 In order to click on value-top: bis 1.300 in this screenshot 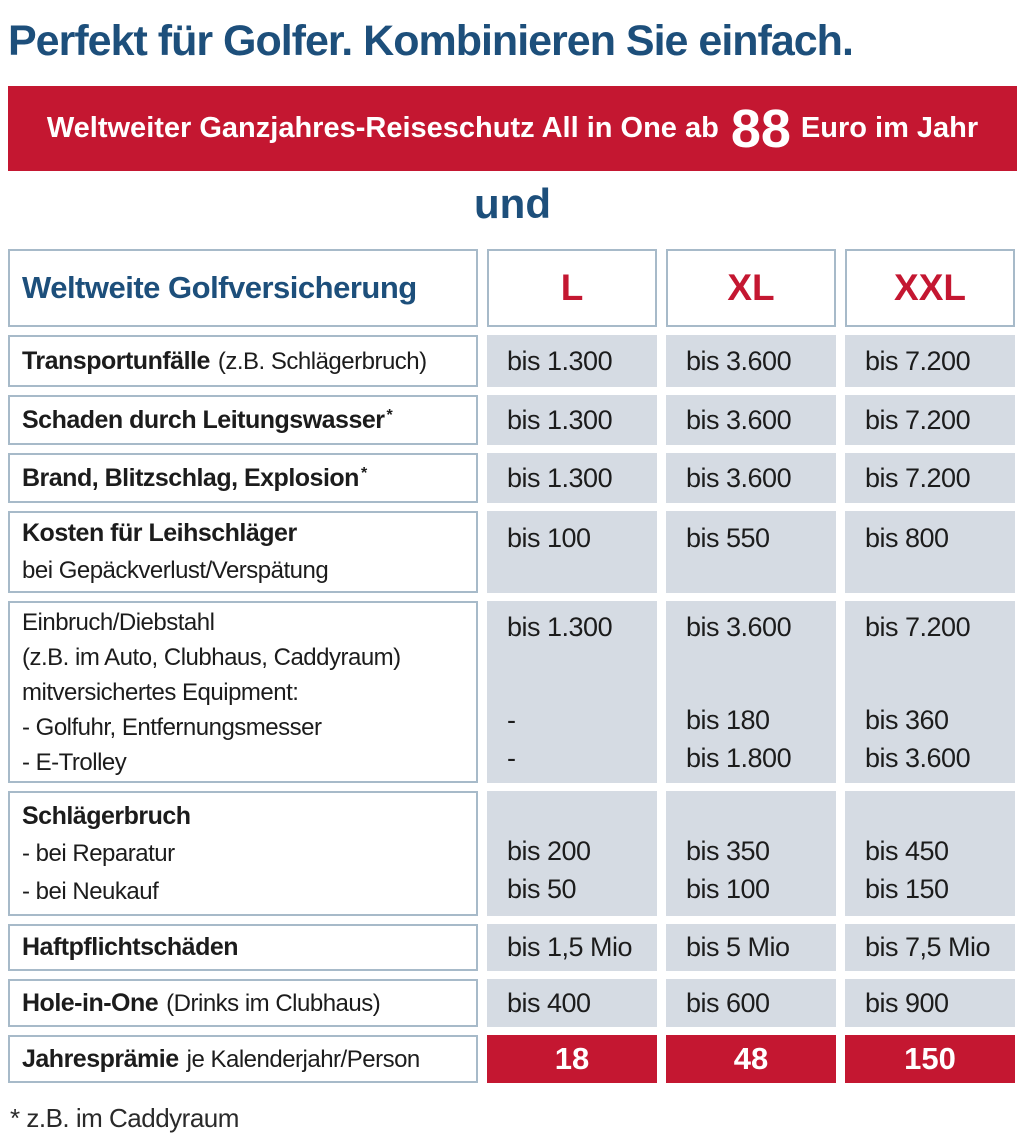, I will do `click(560, 627)`.